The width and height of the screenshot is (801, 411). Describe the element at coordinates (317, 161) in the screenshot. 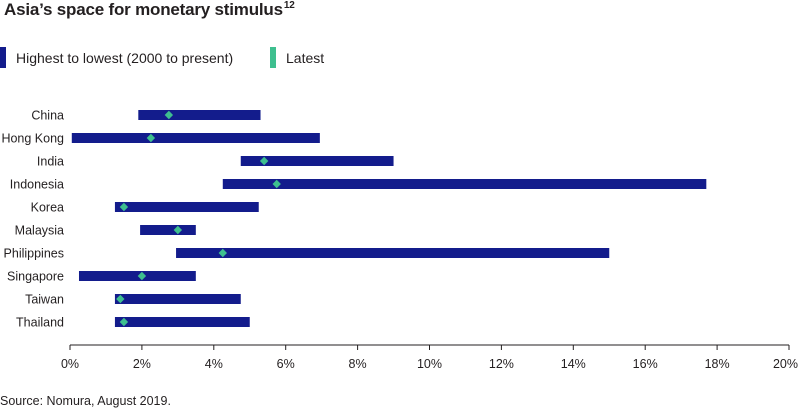

I see `range-bar-india` at that location.